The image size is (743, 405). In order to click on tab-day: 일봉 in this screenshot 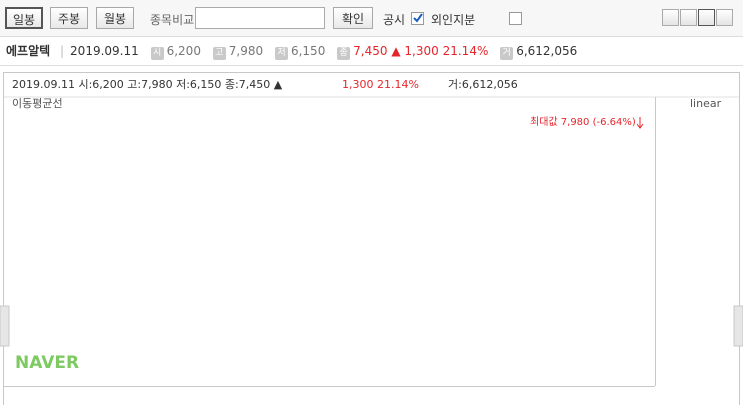, I will do `click(24, 18)`.